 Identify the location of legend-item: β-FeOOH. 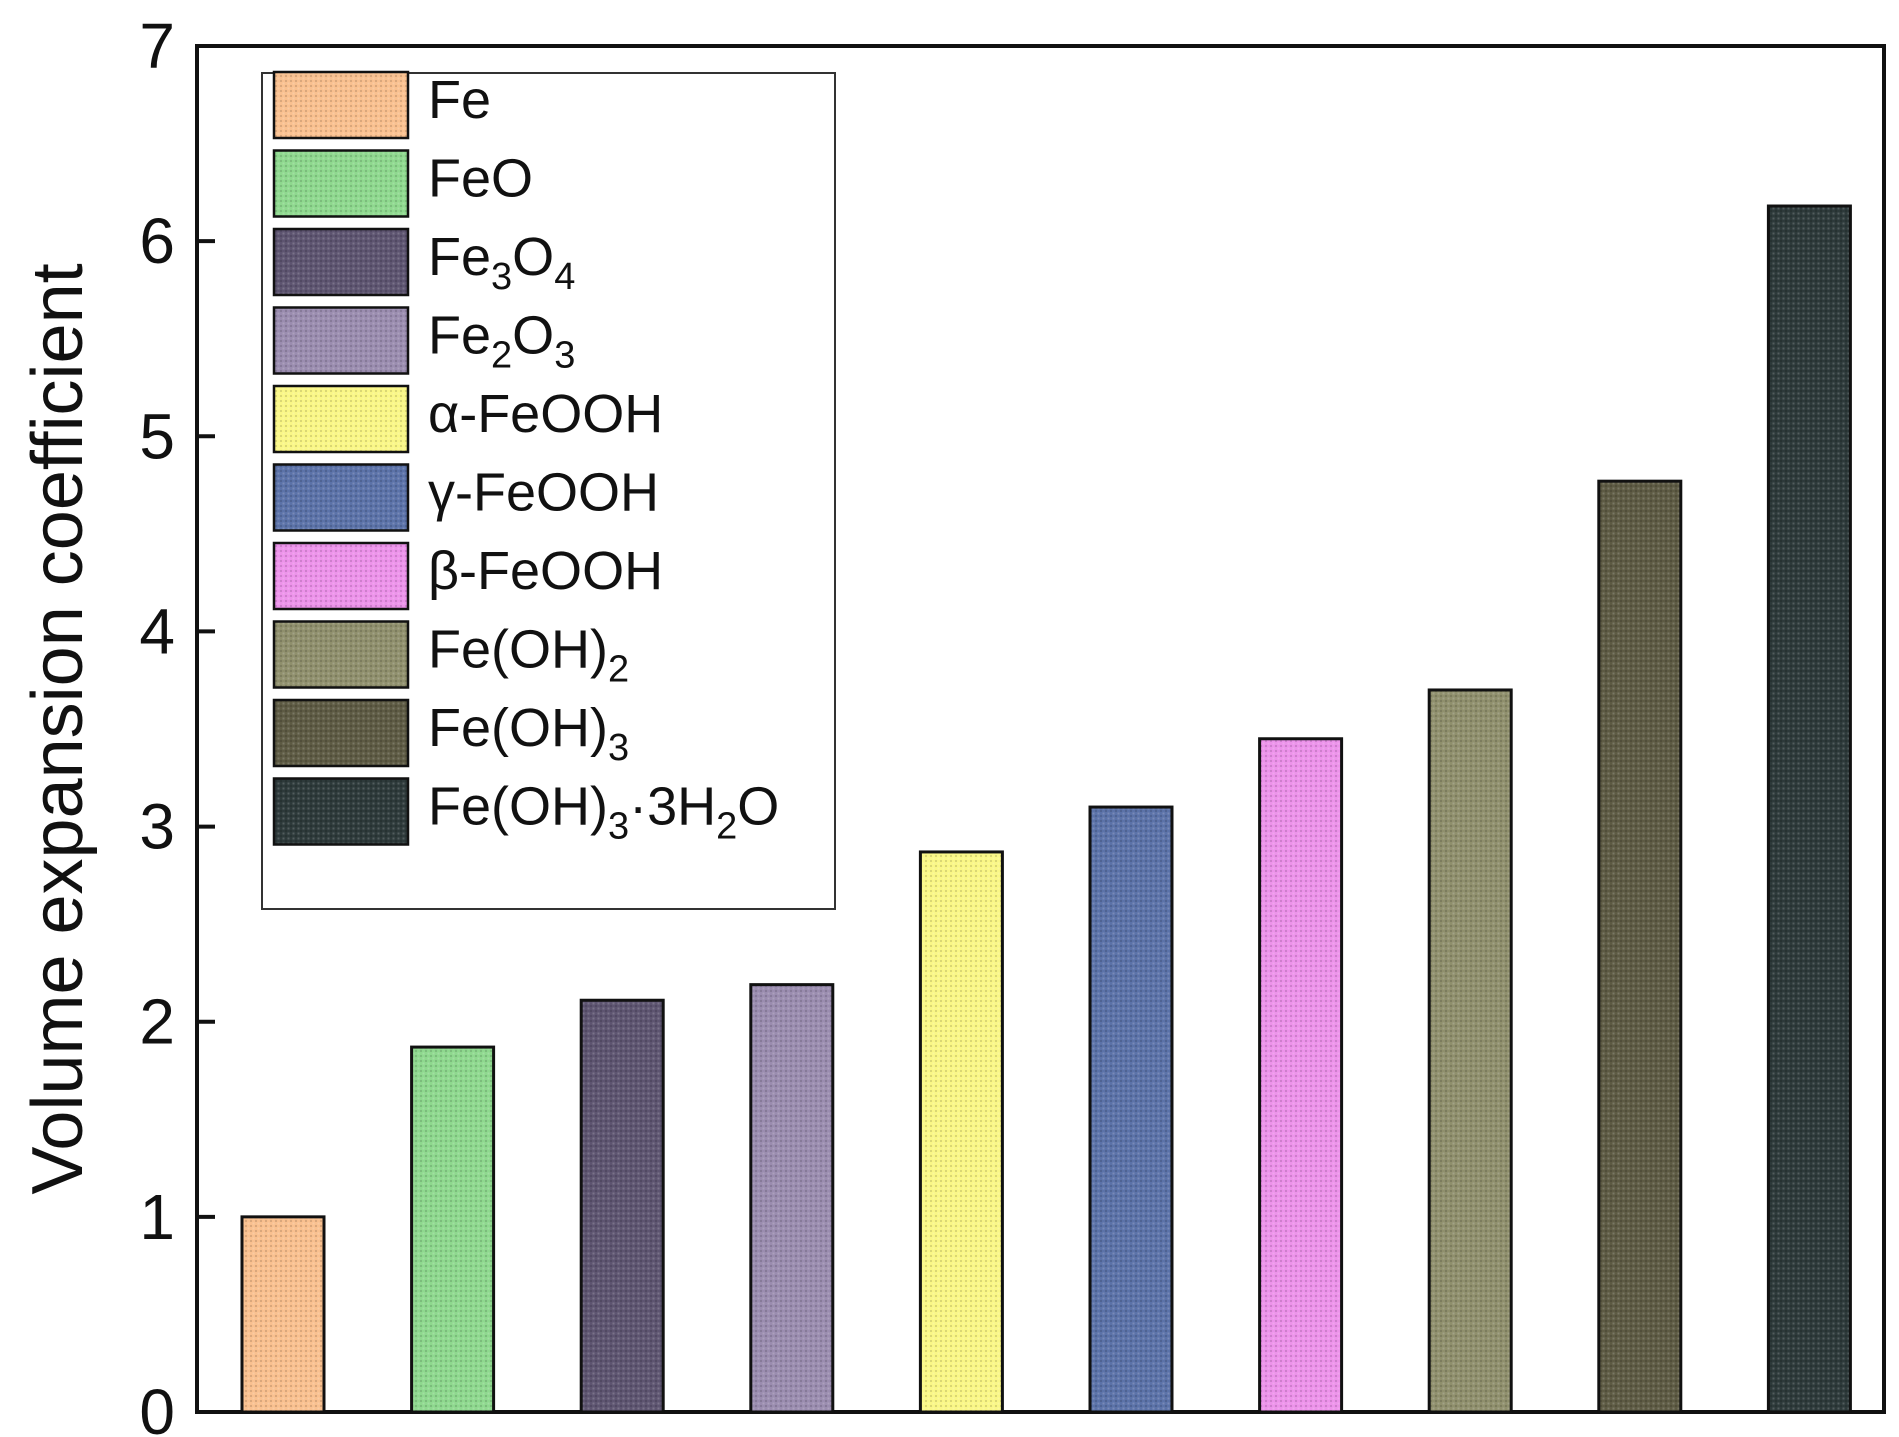
(467, 576).